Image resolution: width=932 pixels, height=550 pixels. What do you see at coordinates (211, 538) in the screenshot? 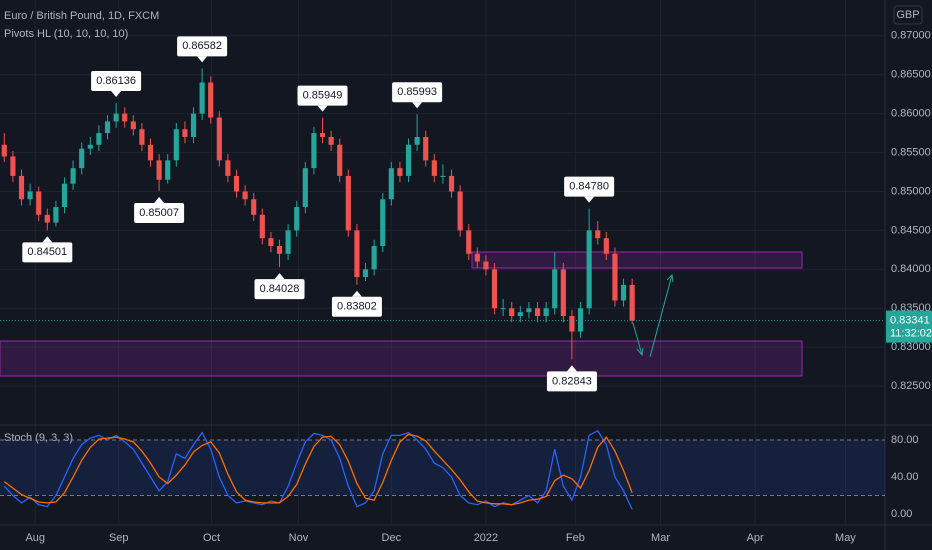
I see `x-tick-label: Oct` at bounding box center [211, 538].